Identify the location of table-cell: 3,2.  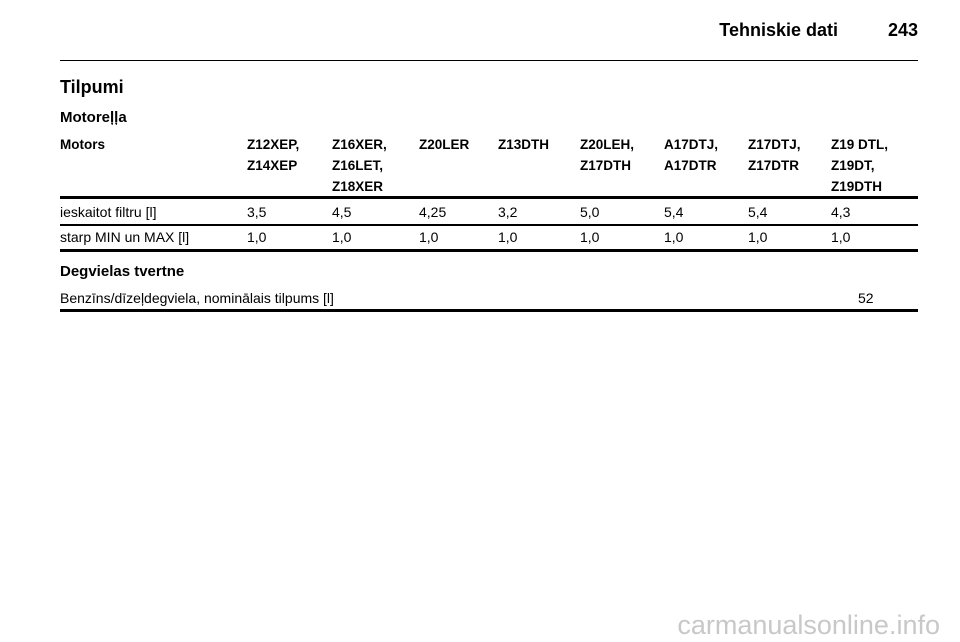
(508, 212).